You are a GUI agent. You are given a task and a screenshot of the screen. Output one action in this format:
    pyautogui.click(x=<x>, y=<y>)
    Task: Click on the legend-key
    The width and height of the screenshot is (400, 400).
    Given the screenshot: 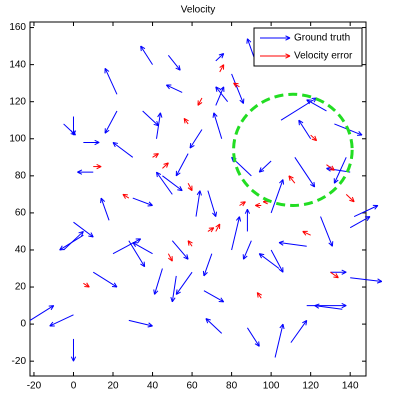 What is the action you would take?
    pyautogui.click(x=275, y=38)
    